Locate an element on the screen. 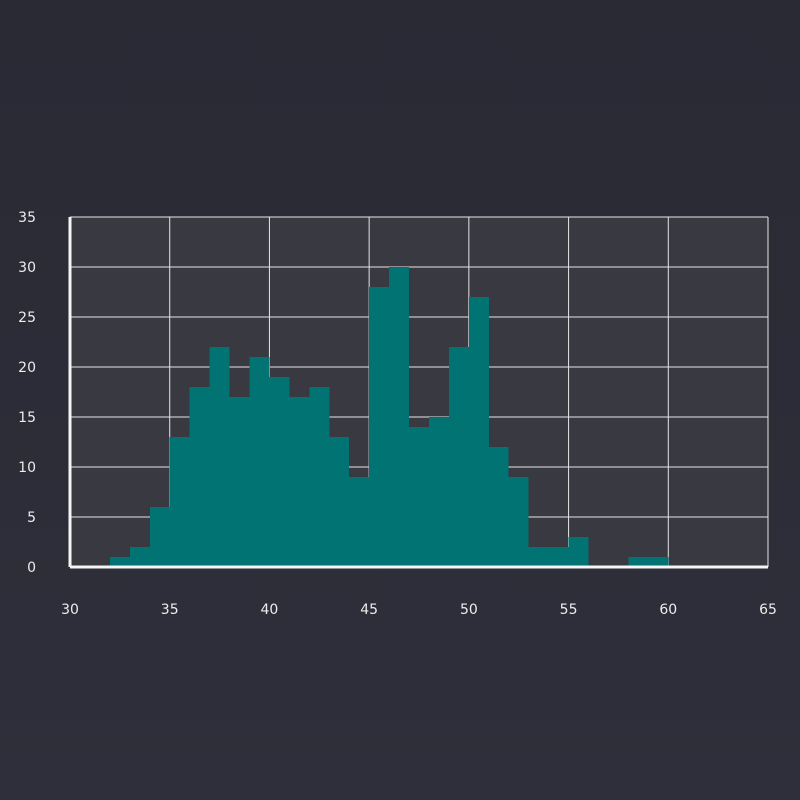 The width and height of the screenshot is (800, 800). x-axis-tick-labels: 30 35 40 45 50 55 60 65 is located at coordinates (419, 610).